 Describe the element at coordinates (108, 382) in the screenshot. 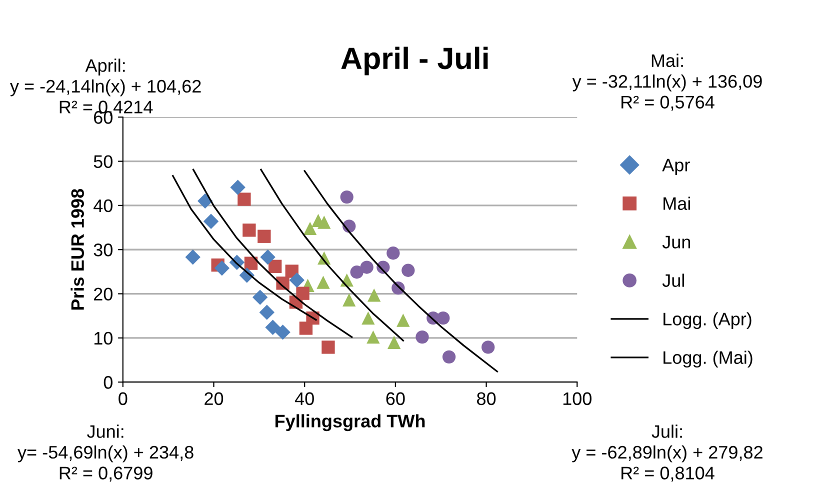

I see `y-tick-label: 0` at that location.